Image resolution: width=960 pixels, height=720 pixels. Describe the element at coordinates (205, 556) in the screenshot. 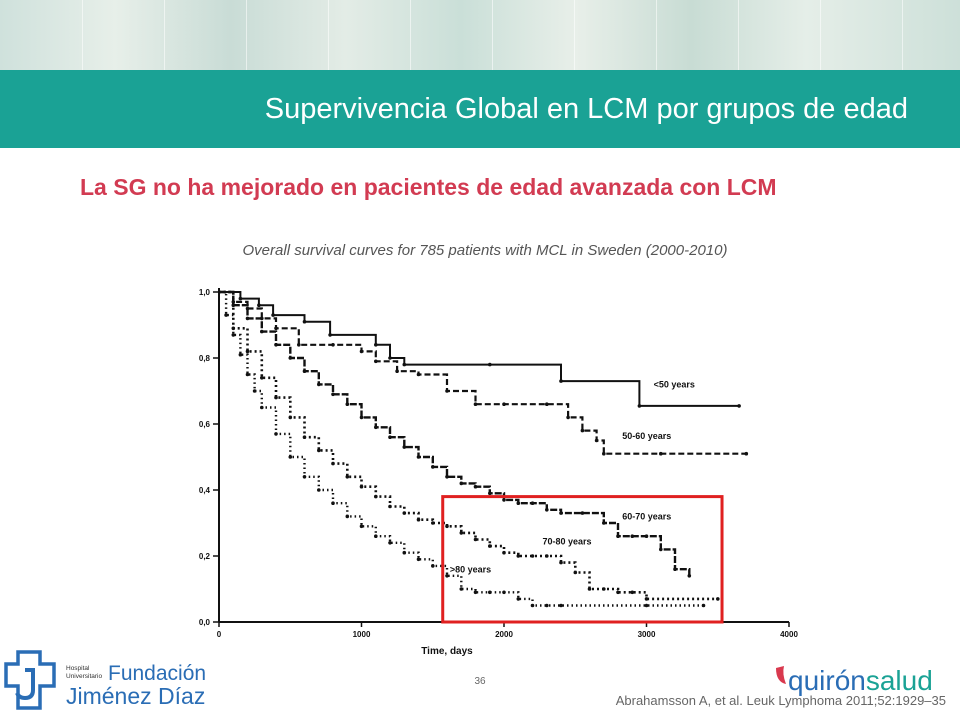

I see `y-tick-label: 0,2` at that location.